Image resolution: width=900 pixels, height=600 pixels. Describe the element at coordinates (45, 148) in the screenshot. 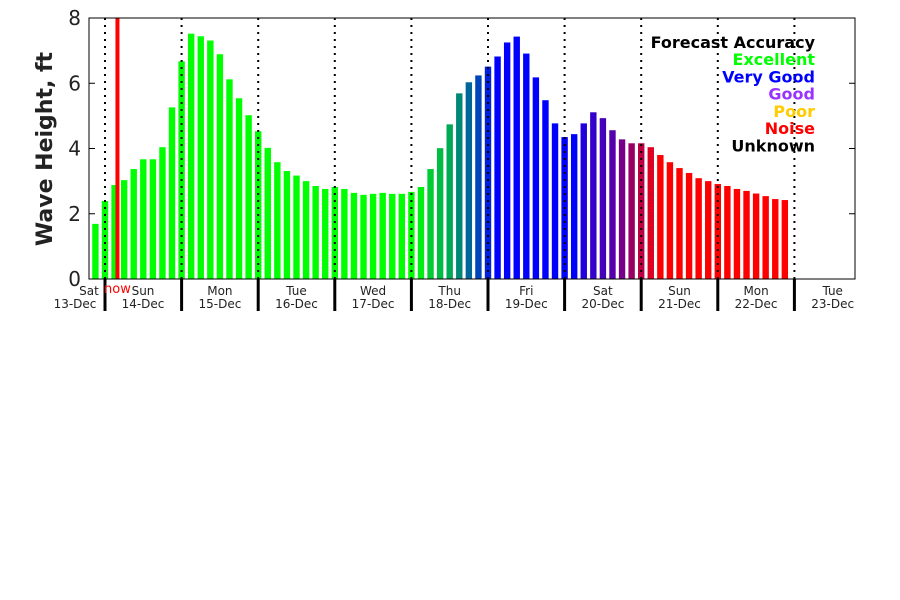

I see `y-axis-label: Wave Height, ft` at that location.